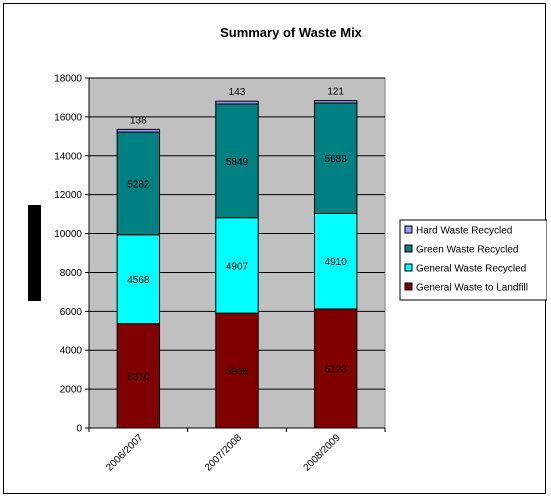  What do you see at coordinates (71, 273) in the screenshot?
I see `y-tick-label: 8000` at bounding box center [71, 273].